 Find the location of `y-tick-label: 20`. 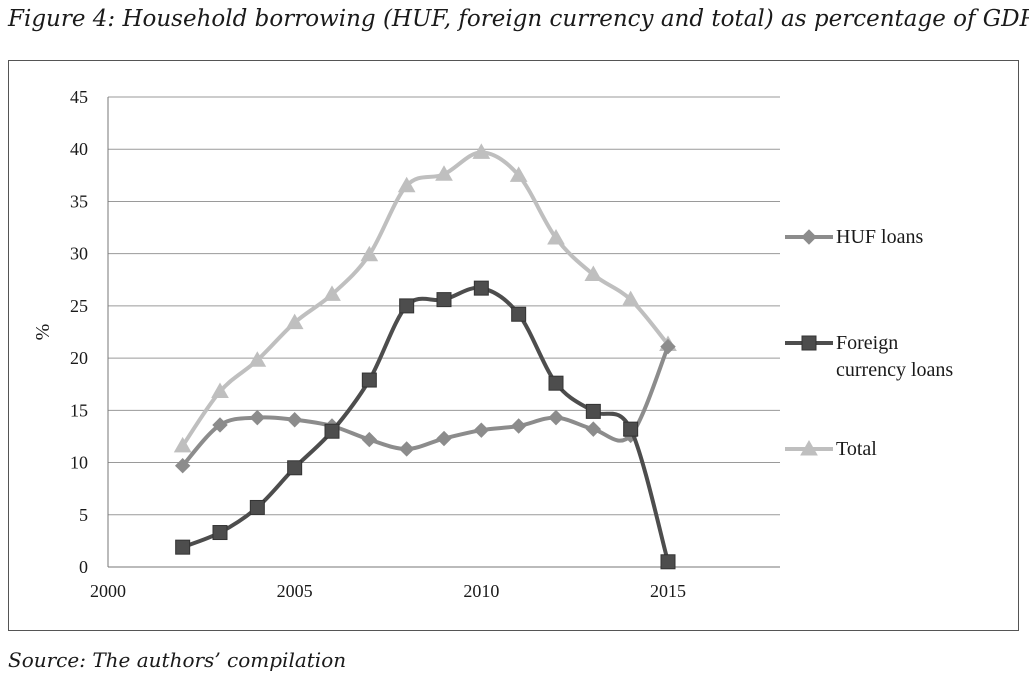

y-tick-label: 20 is located at coordinates (79, 358).